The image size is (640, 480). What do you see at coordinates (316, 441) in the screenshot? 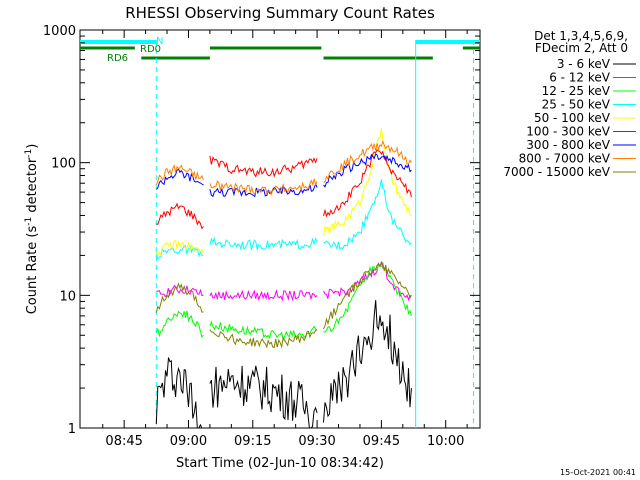
I see `x-tick-label-3: 09:30` at bounding box center [316, 441].